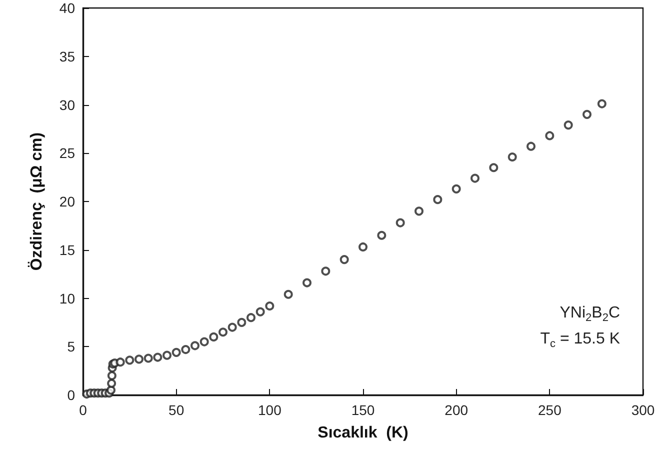  What do you see at coordinates (456, 410) in the screenshot?
I see `x-tick-label: 200` at bounding box center [456, 410].